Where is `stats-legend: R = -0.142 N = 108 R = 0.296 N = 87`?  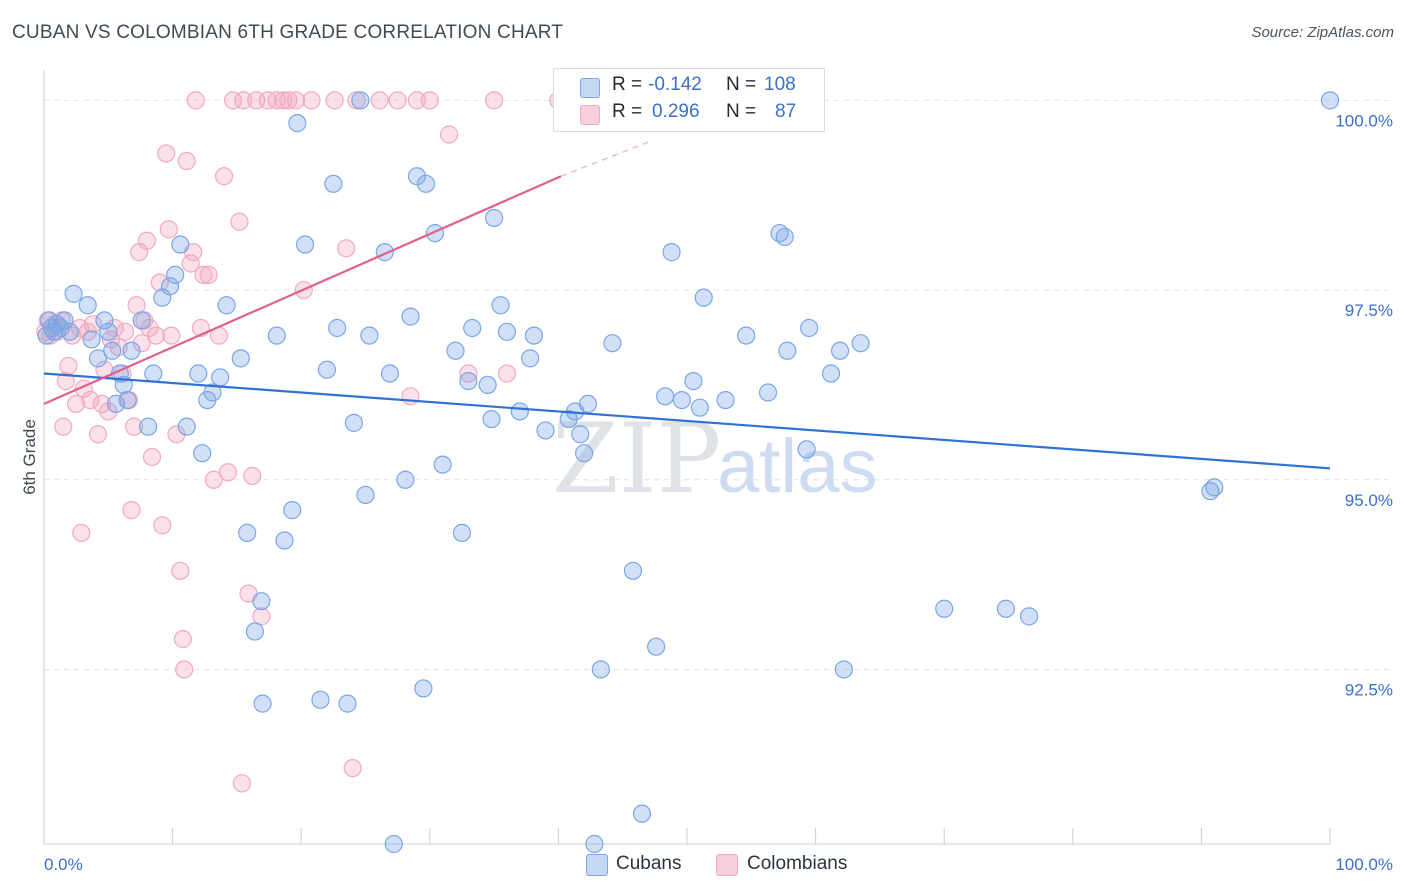
stats-legend: R = -0.142 N = 108 R = 0.296 N = 87 is located at coordinates (689, 100).